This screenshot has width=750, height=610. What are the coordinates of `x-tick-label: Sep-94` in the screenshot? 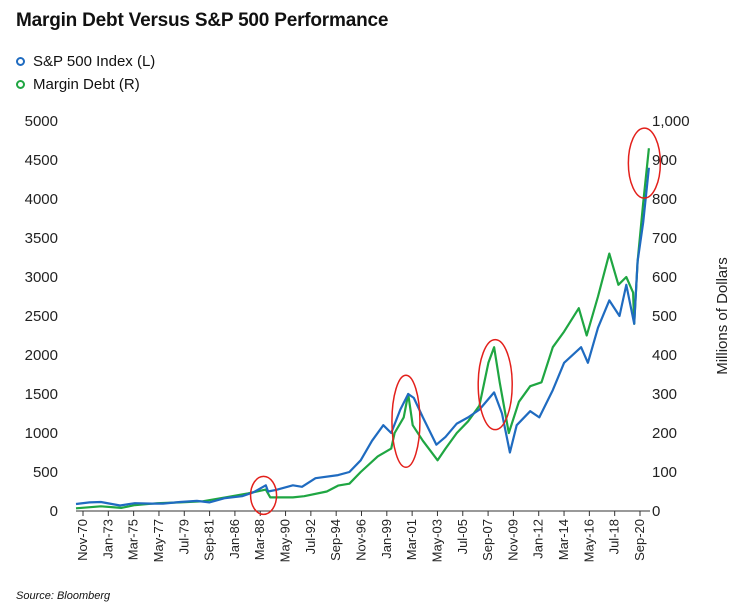 It's located at (335, 540).